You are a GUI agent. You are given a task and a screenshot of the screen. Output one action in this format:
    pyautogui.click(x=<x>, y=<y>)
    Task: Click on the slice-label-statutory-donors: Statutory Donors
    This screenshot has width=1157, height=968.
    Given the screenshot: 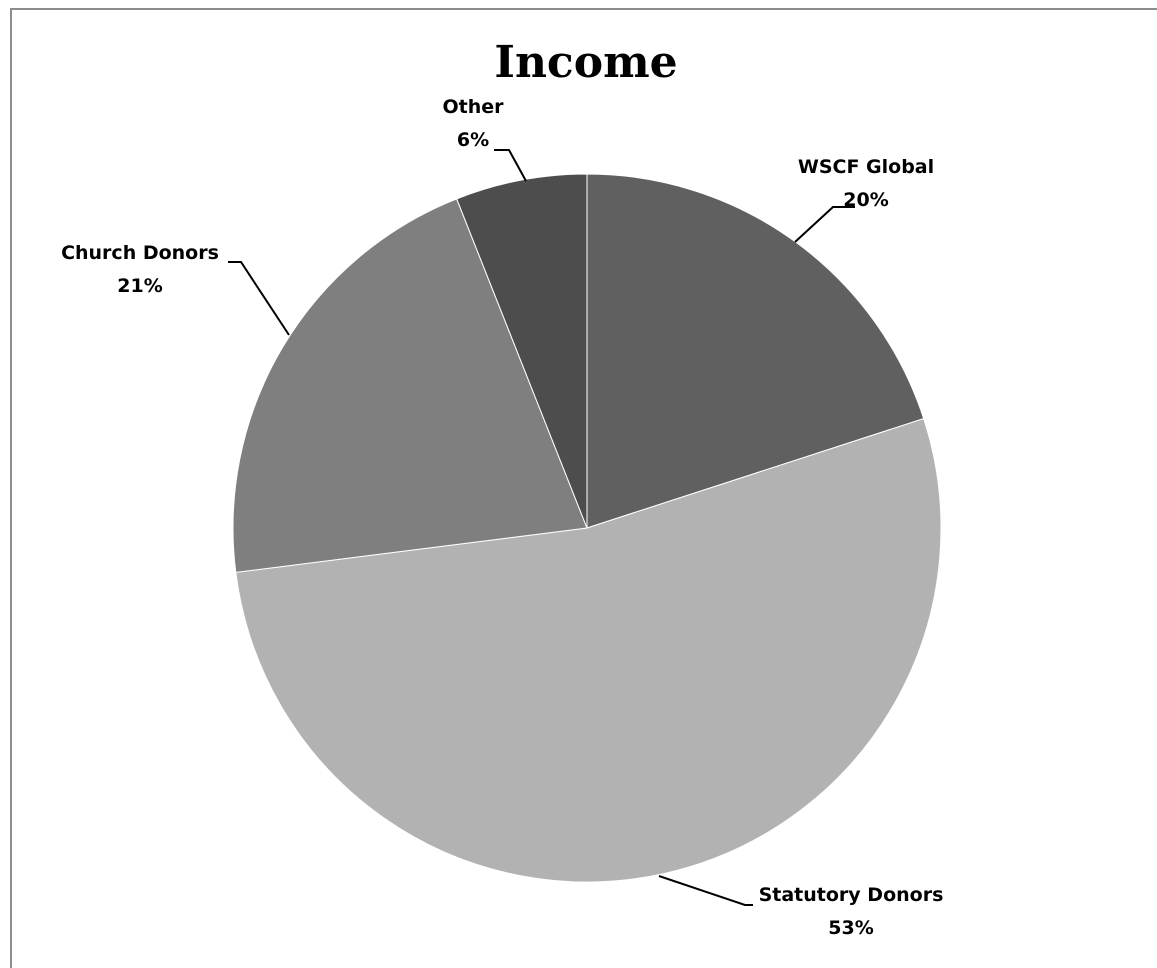 What is the action you would take?
    pyautogui.click(x=851, y=895)
    